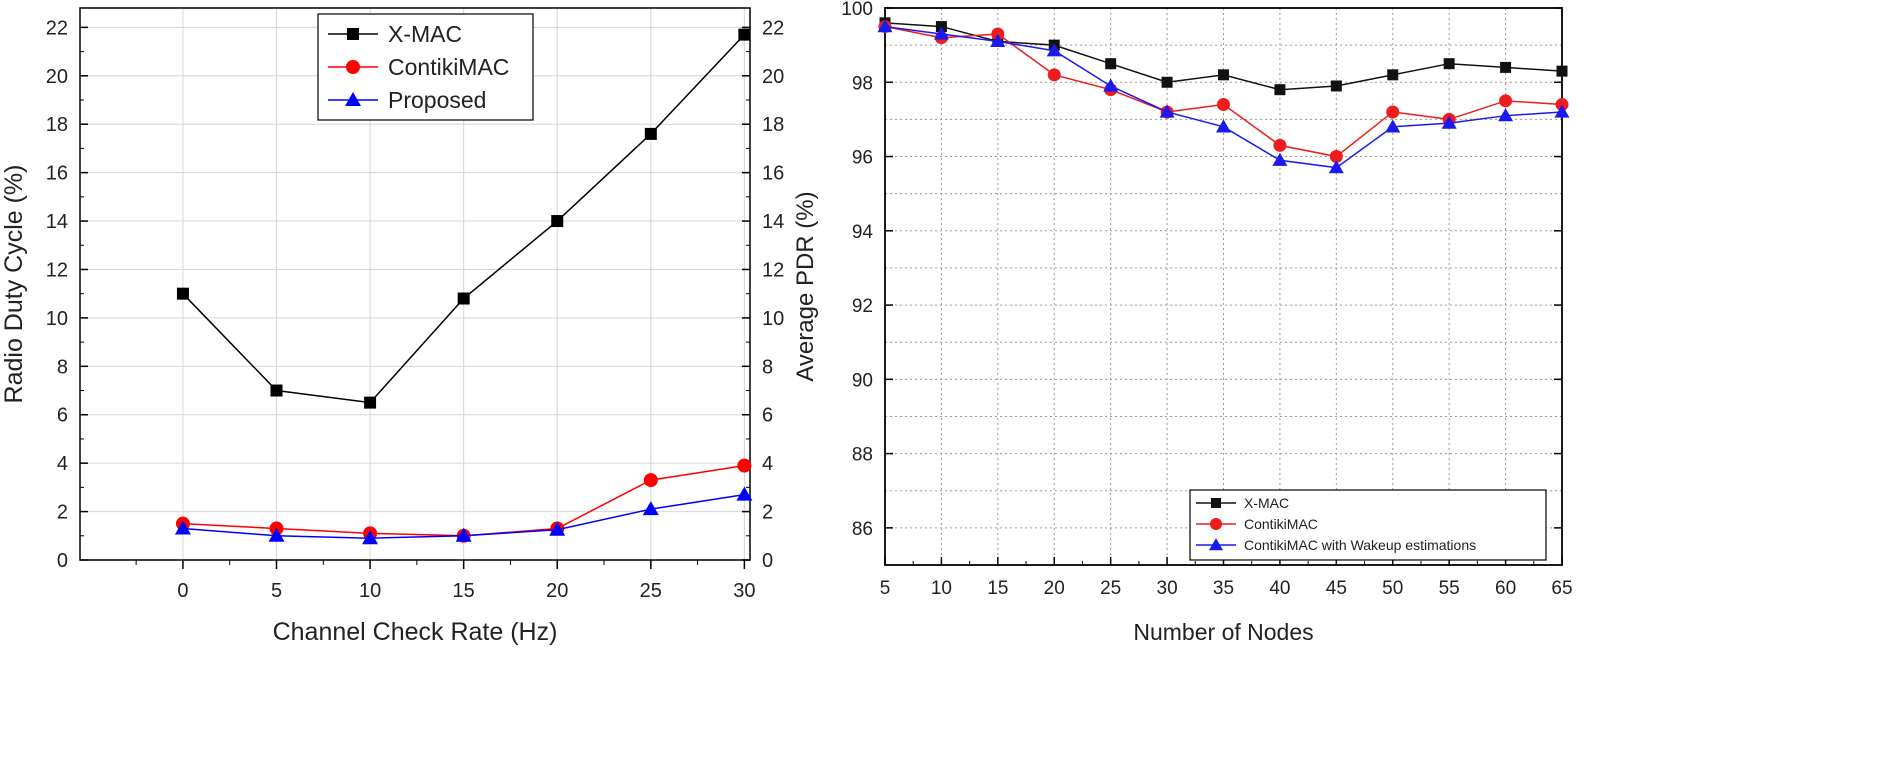 The width and height of the screenshot is (1889, 779). I want to click on legend-box, so click(1368, 525).